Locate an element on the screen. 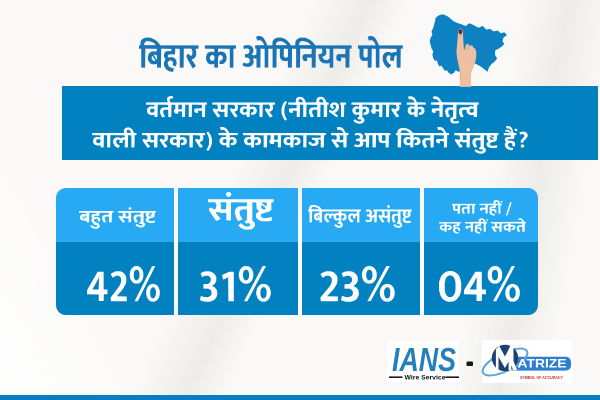 The image size is (600, 400). svg-text: ATRIZE is located at coordinates (542, 364).